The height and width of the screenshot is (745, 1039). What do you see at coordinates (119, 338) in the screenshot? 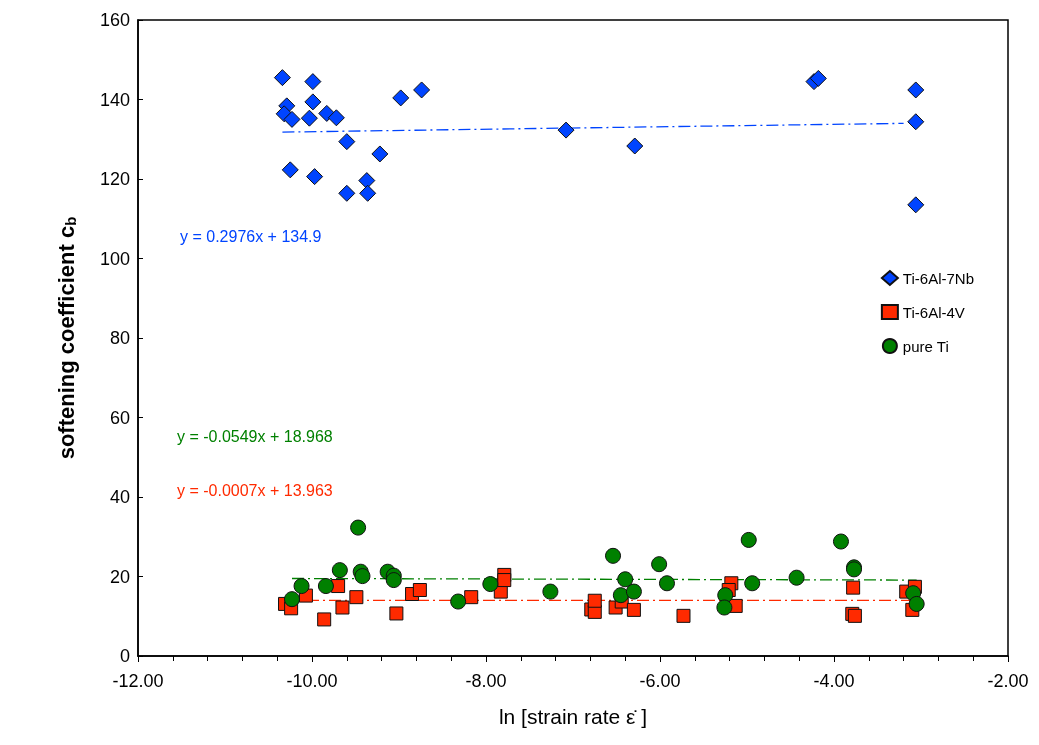
I see `y-tick-label: 80` at bounding box center [119, 338].